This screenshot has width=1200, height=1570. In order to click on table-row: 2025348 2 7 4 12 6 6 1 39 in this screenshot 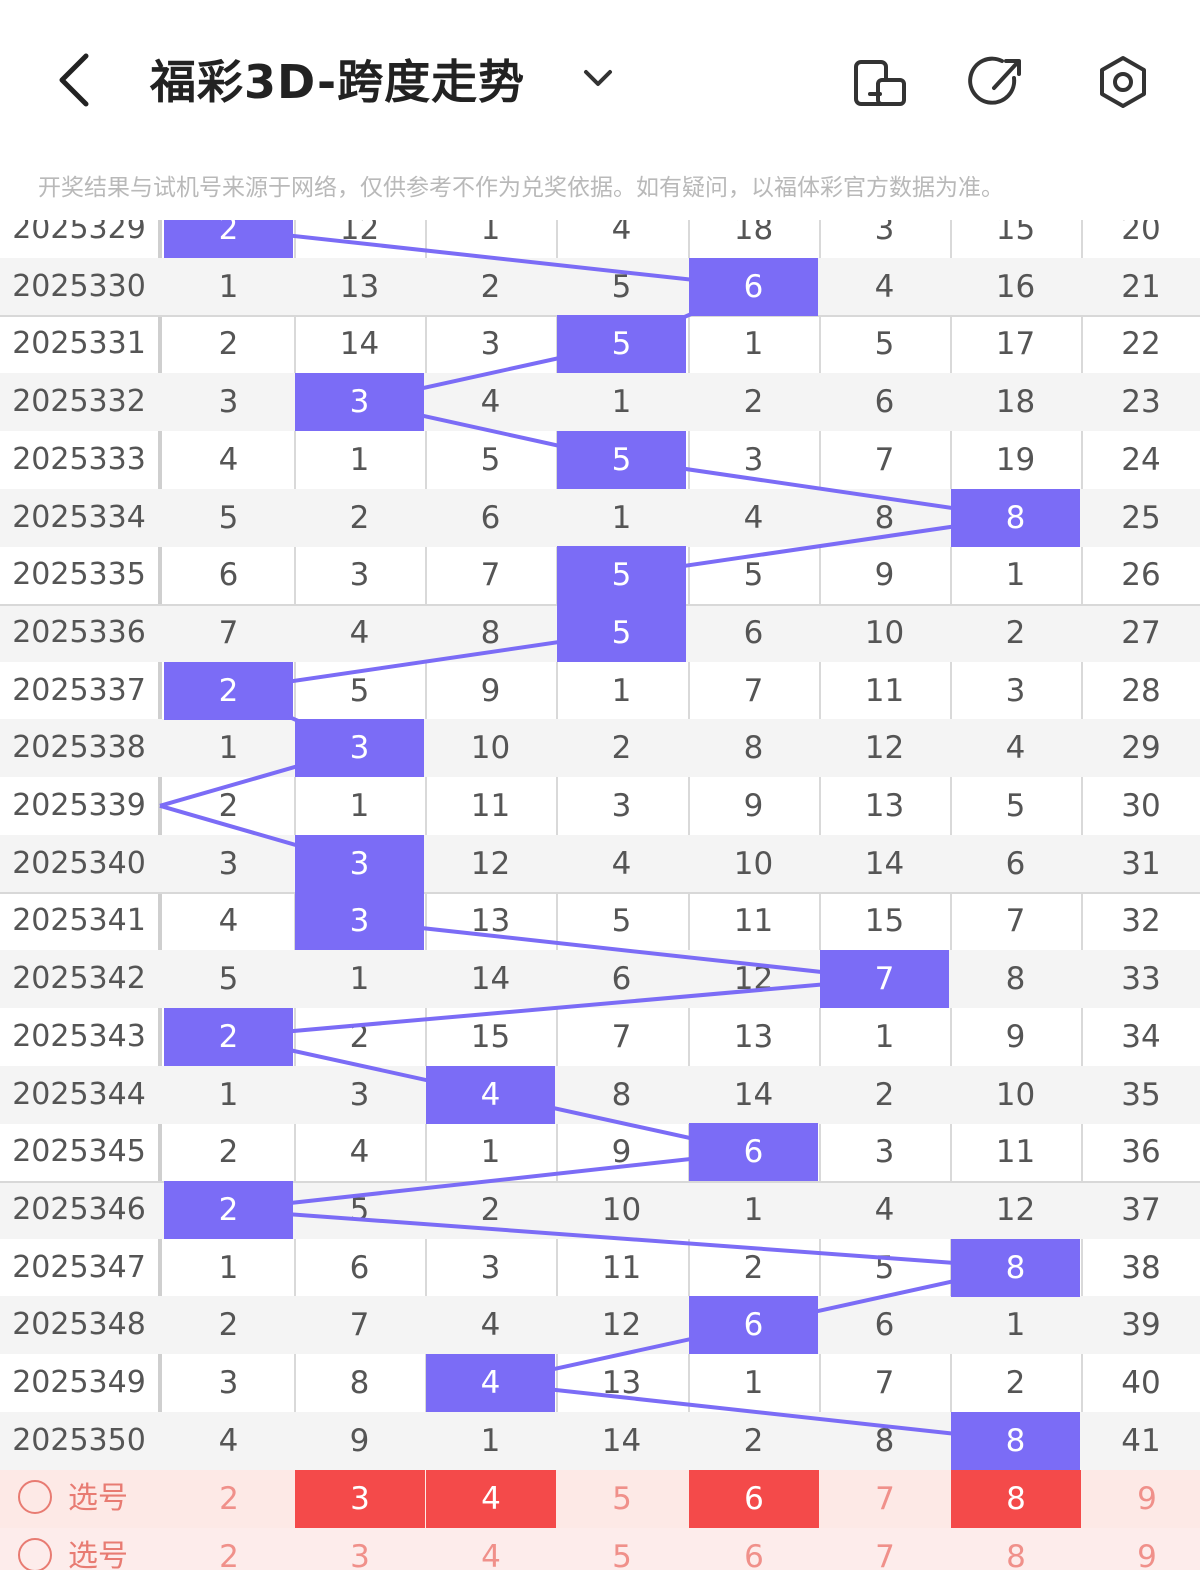, I will do `click(600, 1325)`.